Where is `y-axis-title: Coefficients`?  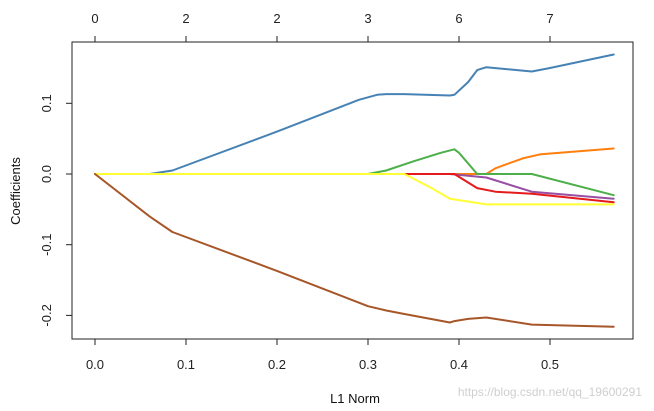 y-axis-title: Coefficients is located at coordinates (15, 191).